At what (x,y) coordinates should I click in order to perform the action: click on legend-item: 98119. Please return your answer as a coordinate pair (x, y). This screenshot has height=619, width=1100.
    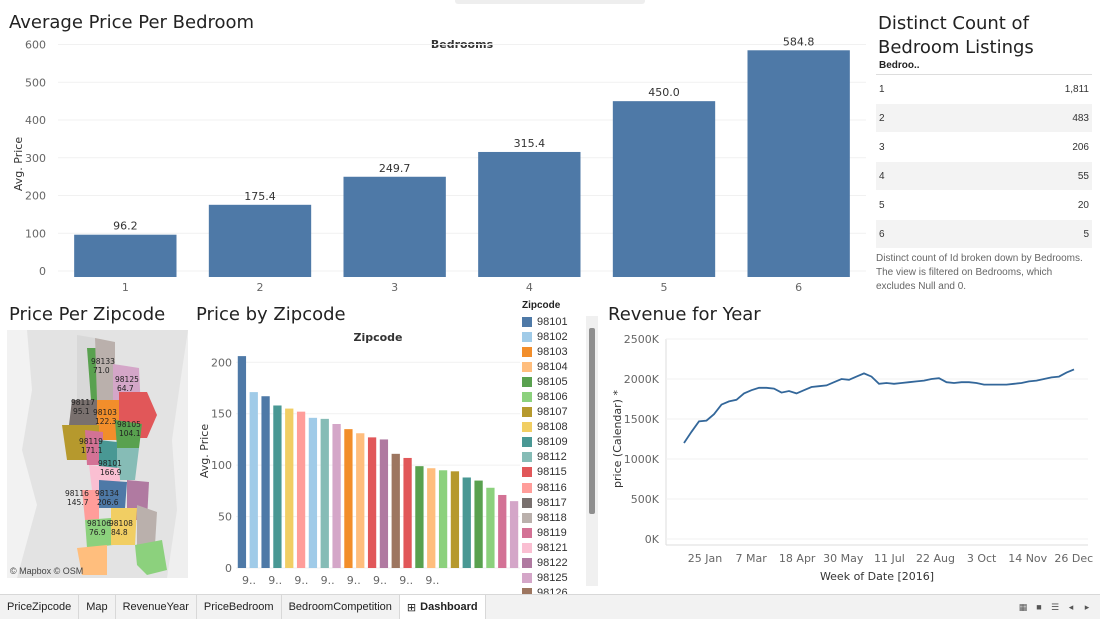
    Looking at the image, I should click on (552, 532).